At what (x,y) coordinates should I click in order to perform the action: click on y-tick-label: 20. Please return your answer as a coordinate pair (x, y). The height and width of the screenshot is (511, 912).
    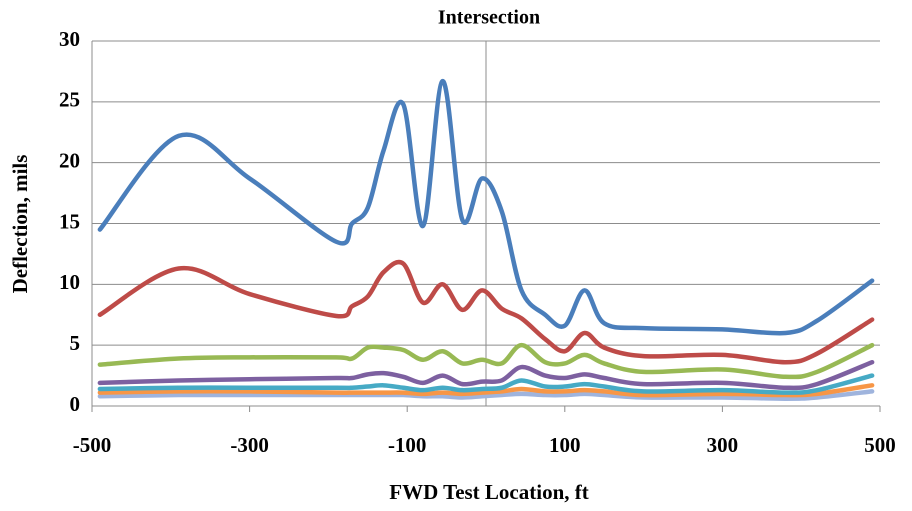
    Looking at the image, I should click on (69, 160).